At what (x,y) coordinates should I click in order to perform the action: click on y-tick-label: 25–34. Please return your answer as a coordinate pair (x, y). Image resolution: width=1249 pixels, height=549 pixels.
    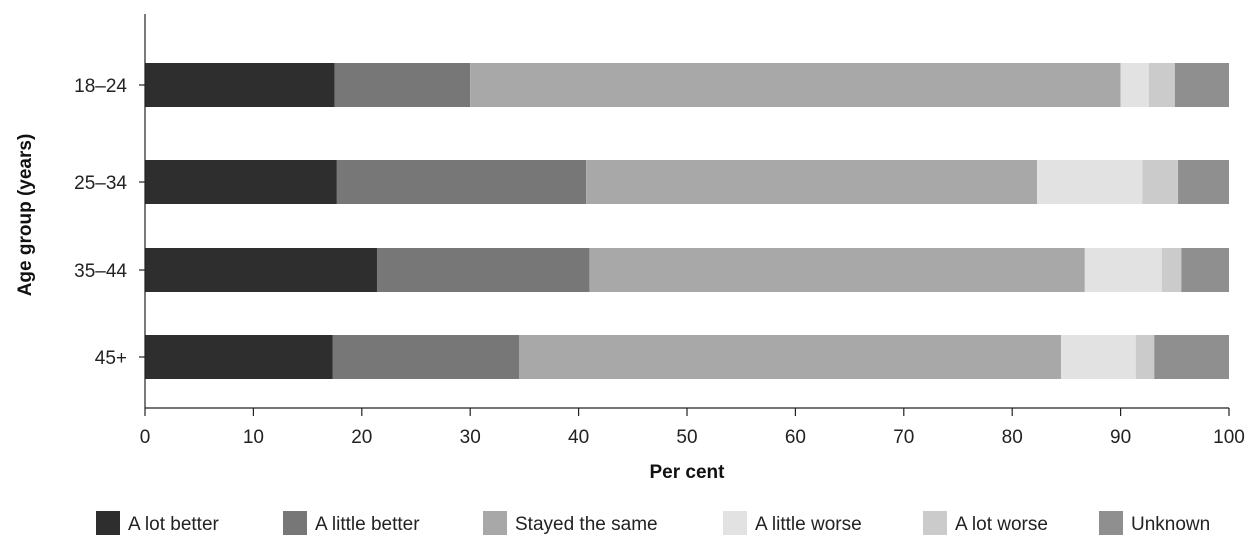
    Looking at the image, I should click on (100, 183).